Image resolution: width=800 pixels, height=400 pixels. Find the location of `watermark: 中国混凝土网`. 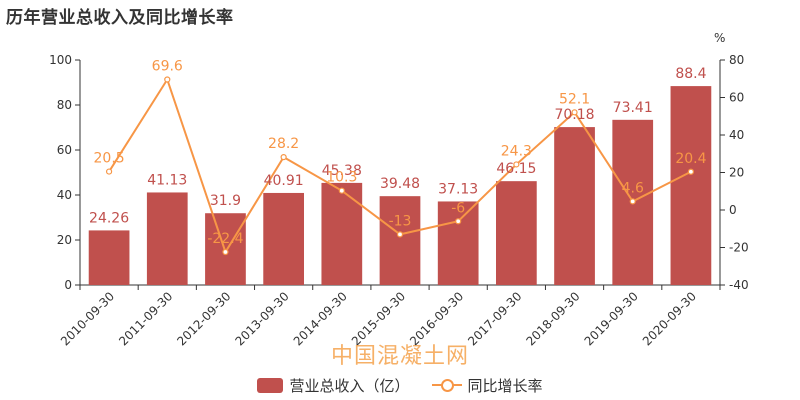

watermark: 中国混凝土网 is located at coordinates (399, 356).